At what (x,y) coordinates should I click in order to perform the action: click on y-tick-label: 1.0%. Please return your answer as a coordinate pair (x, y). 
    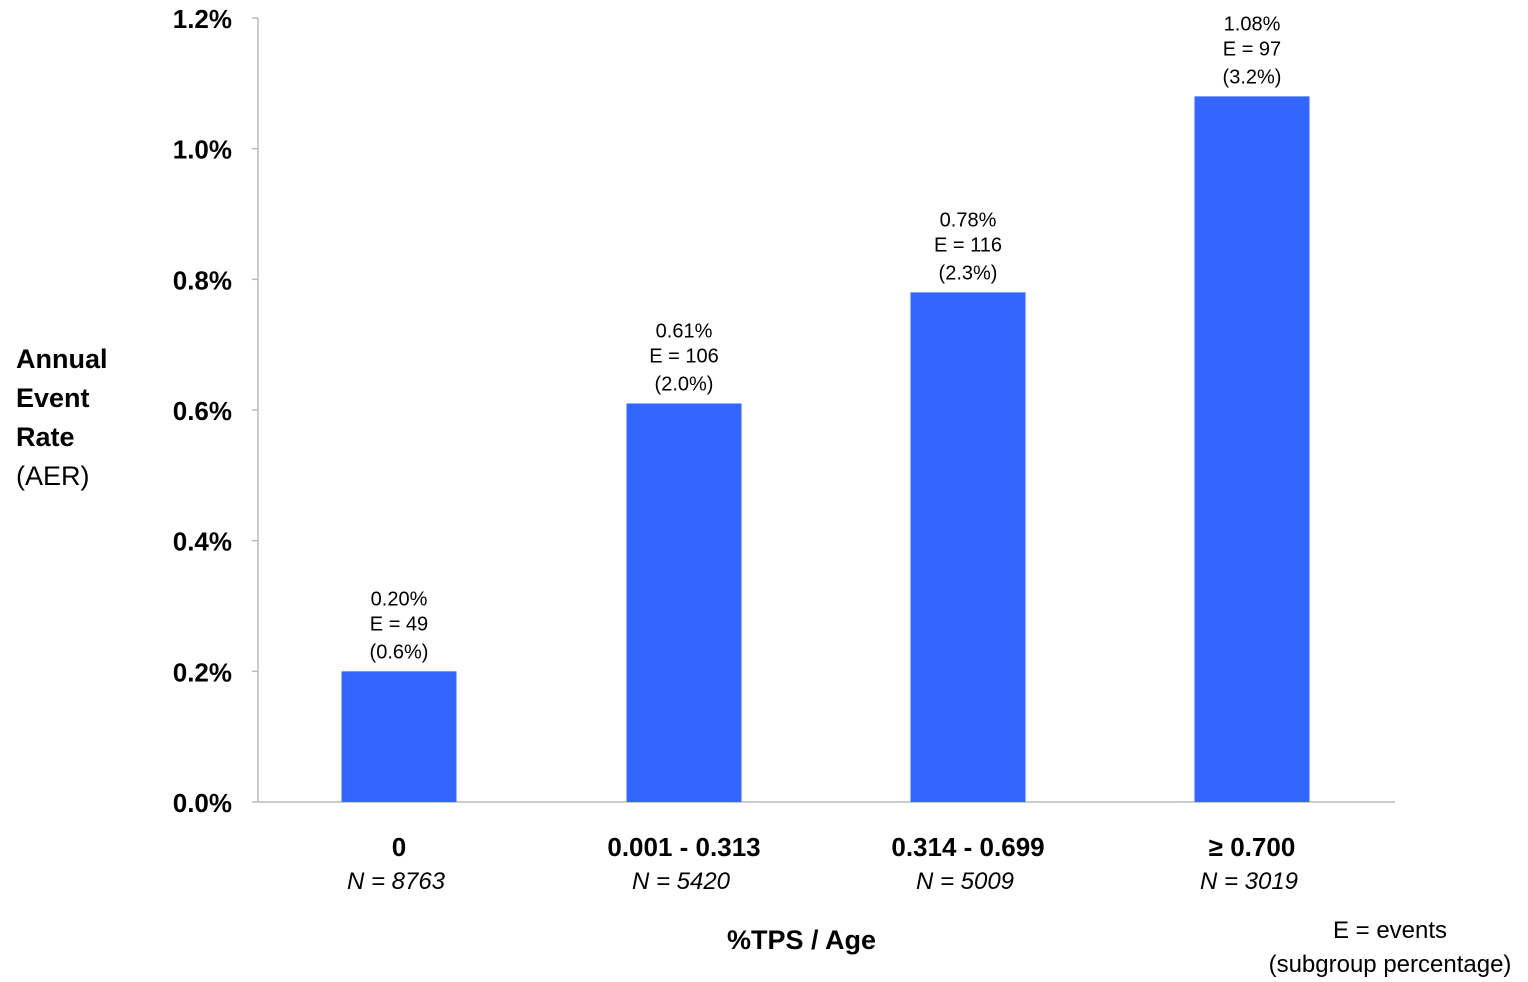
    Looking at the image, I should click on (202, 150).